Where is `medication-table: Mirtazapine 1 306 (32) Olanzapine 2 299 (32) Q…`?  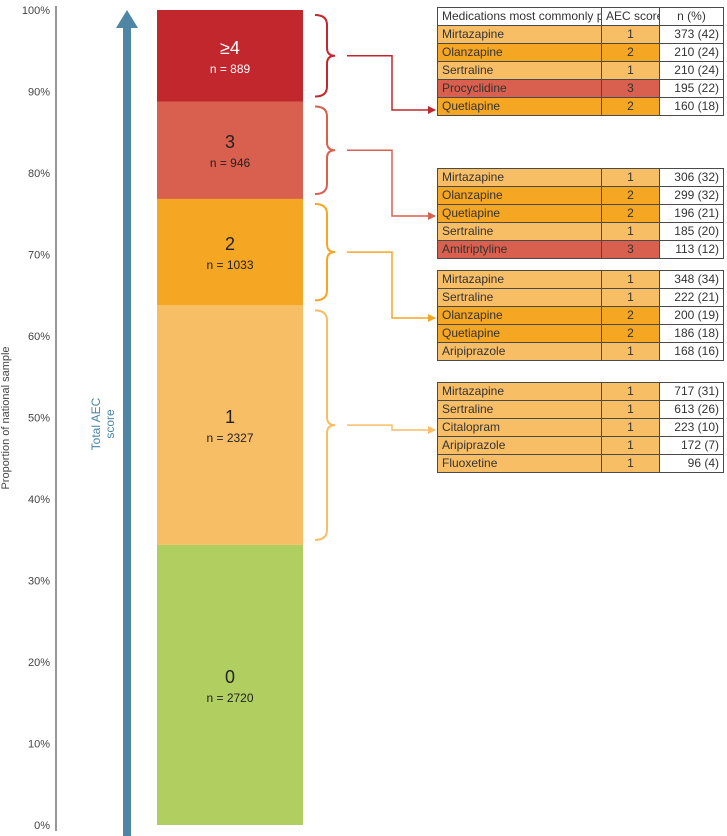
medication-table: Mirtazapine 1 306 (32) Olanzapine 2 299 (32) Q… is located at coordinates (580, 213).